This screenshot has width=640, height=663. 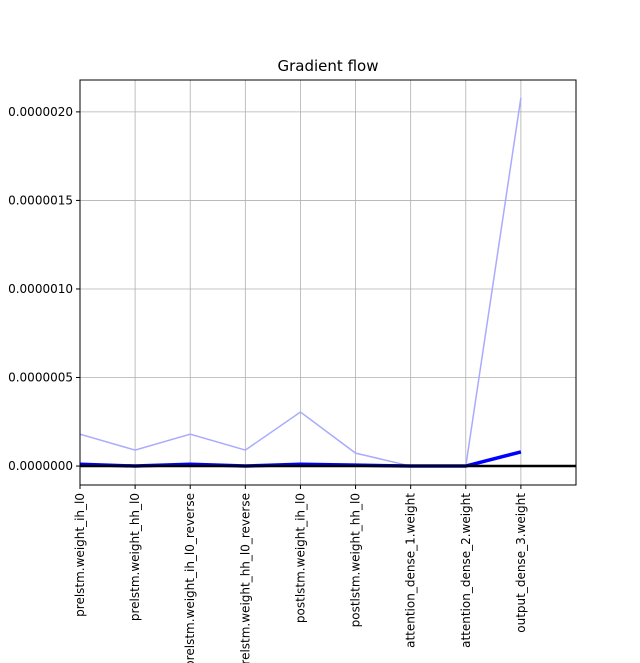 What do you see at coordinates (40, 378) in the screenshot?
I see `y-tick-label: 0.0000005` at bounding box center [40, 378].